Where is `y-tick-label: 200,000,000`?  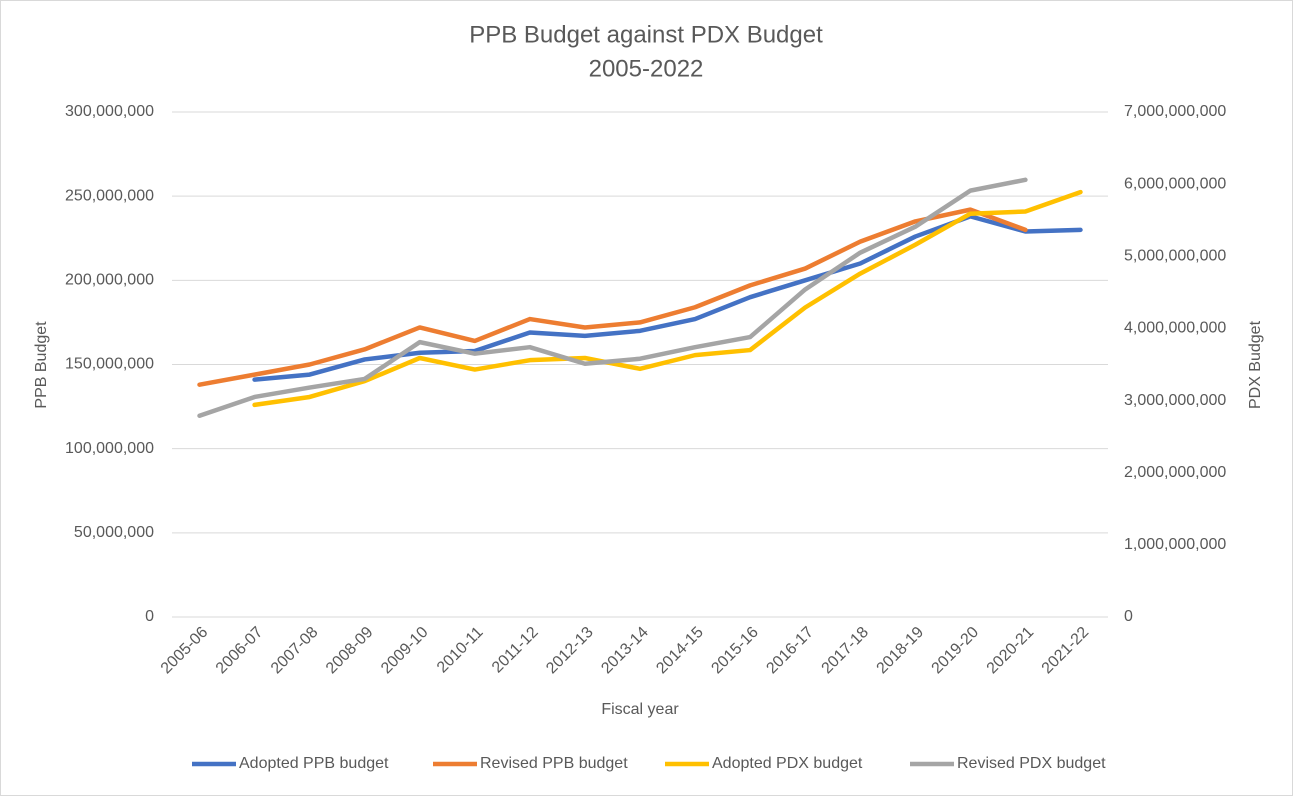 y-tick-label: 200,000,000 is located at coordinates (109, 280).